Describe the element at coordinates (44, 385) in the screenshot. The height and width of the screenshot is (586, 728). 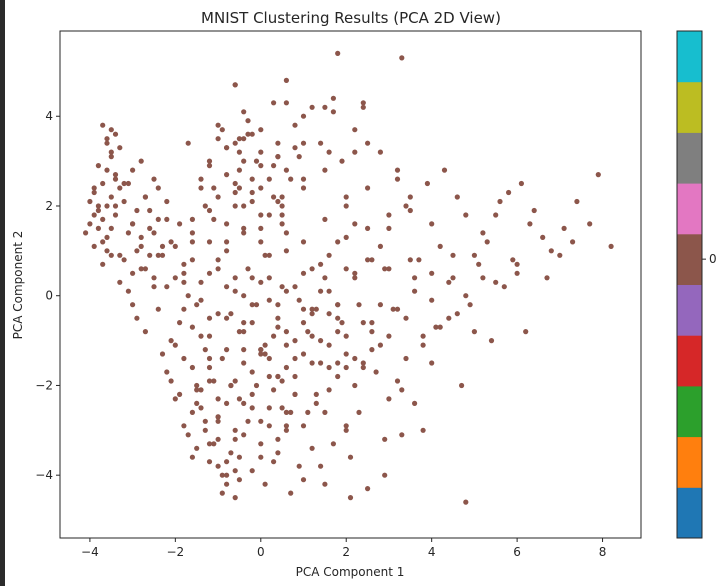
I see `y-tick-label: −2` at that location.